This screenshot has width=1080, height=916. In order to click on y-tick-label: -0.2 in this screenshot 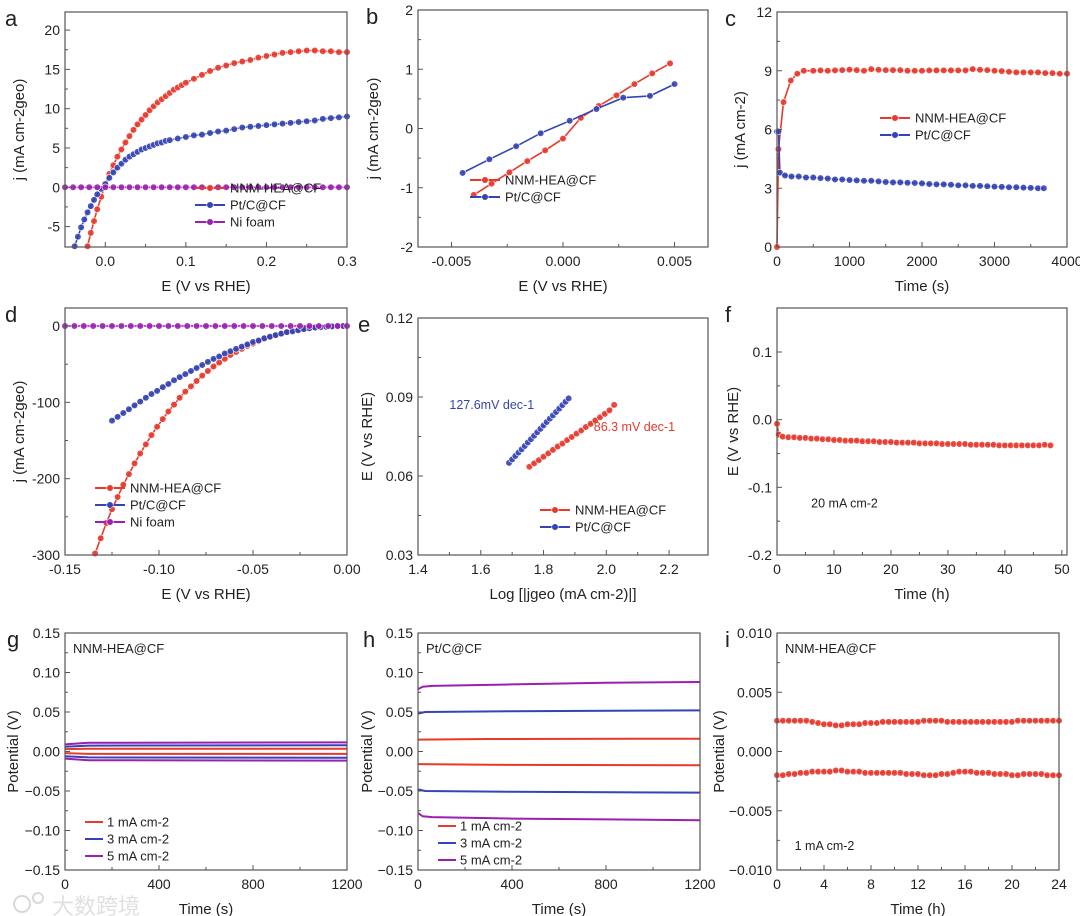, I will do `click(760, 555)`.